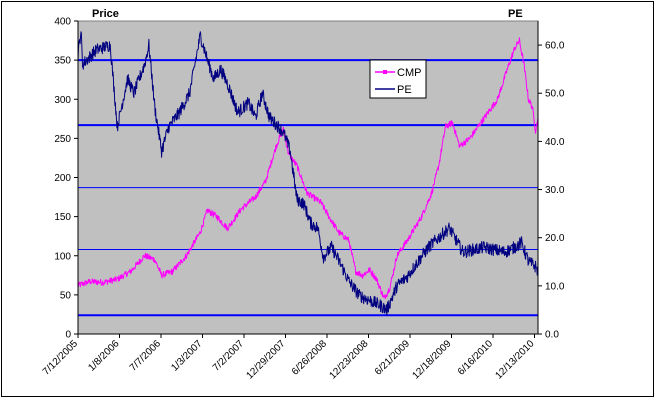 The image size is (657, 400). I want to click on y-left-tick-label: 350, so click(62, 61).